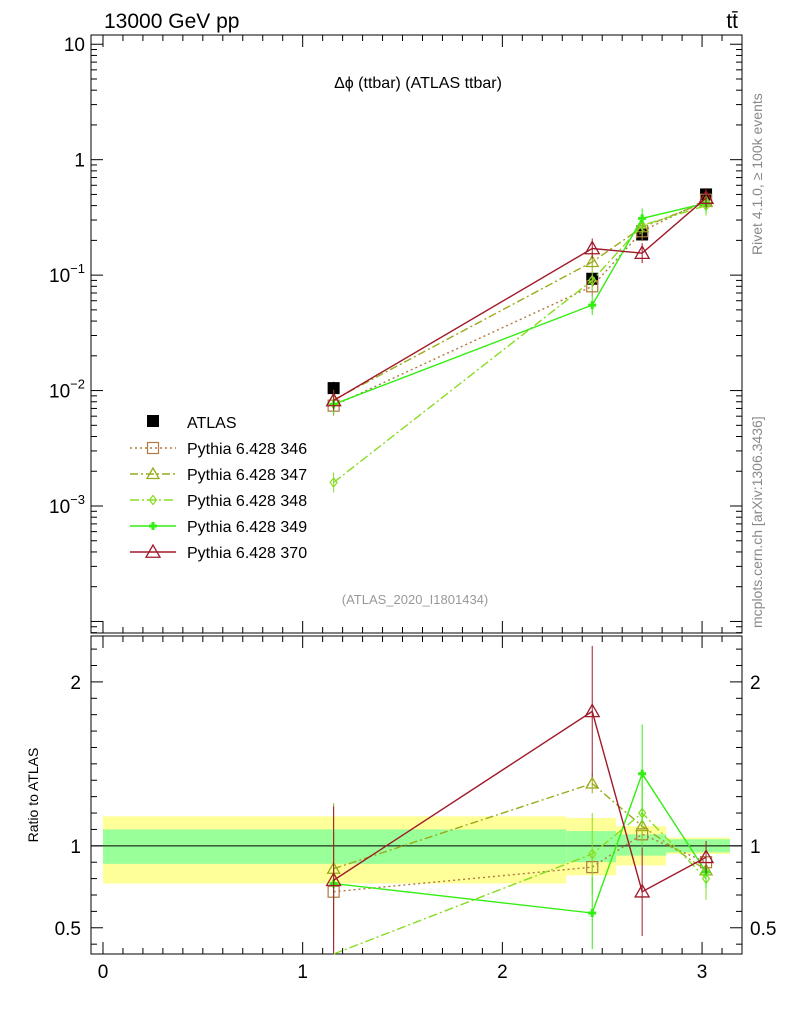  I want to click on legend-label-atlas: ATLAS, so click(212, 423).